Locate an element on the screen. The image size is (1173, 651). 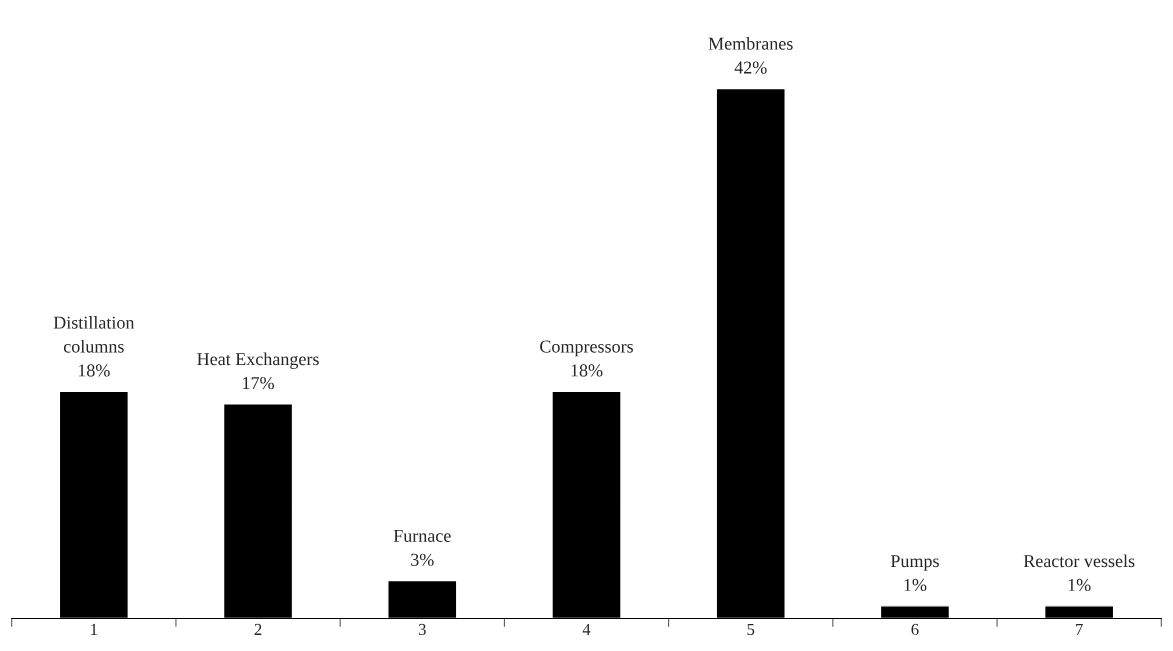
data-label: Distillation columns 18% is located at coordinates (94, 346).